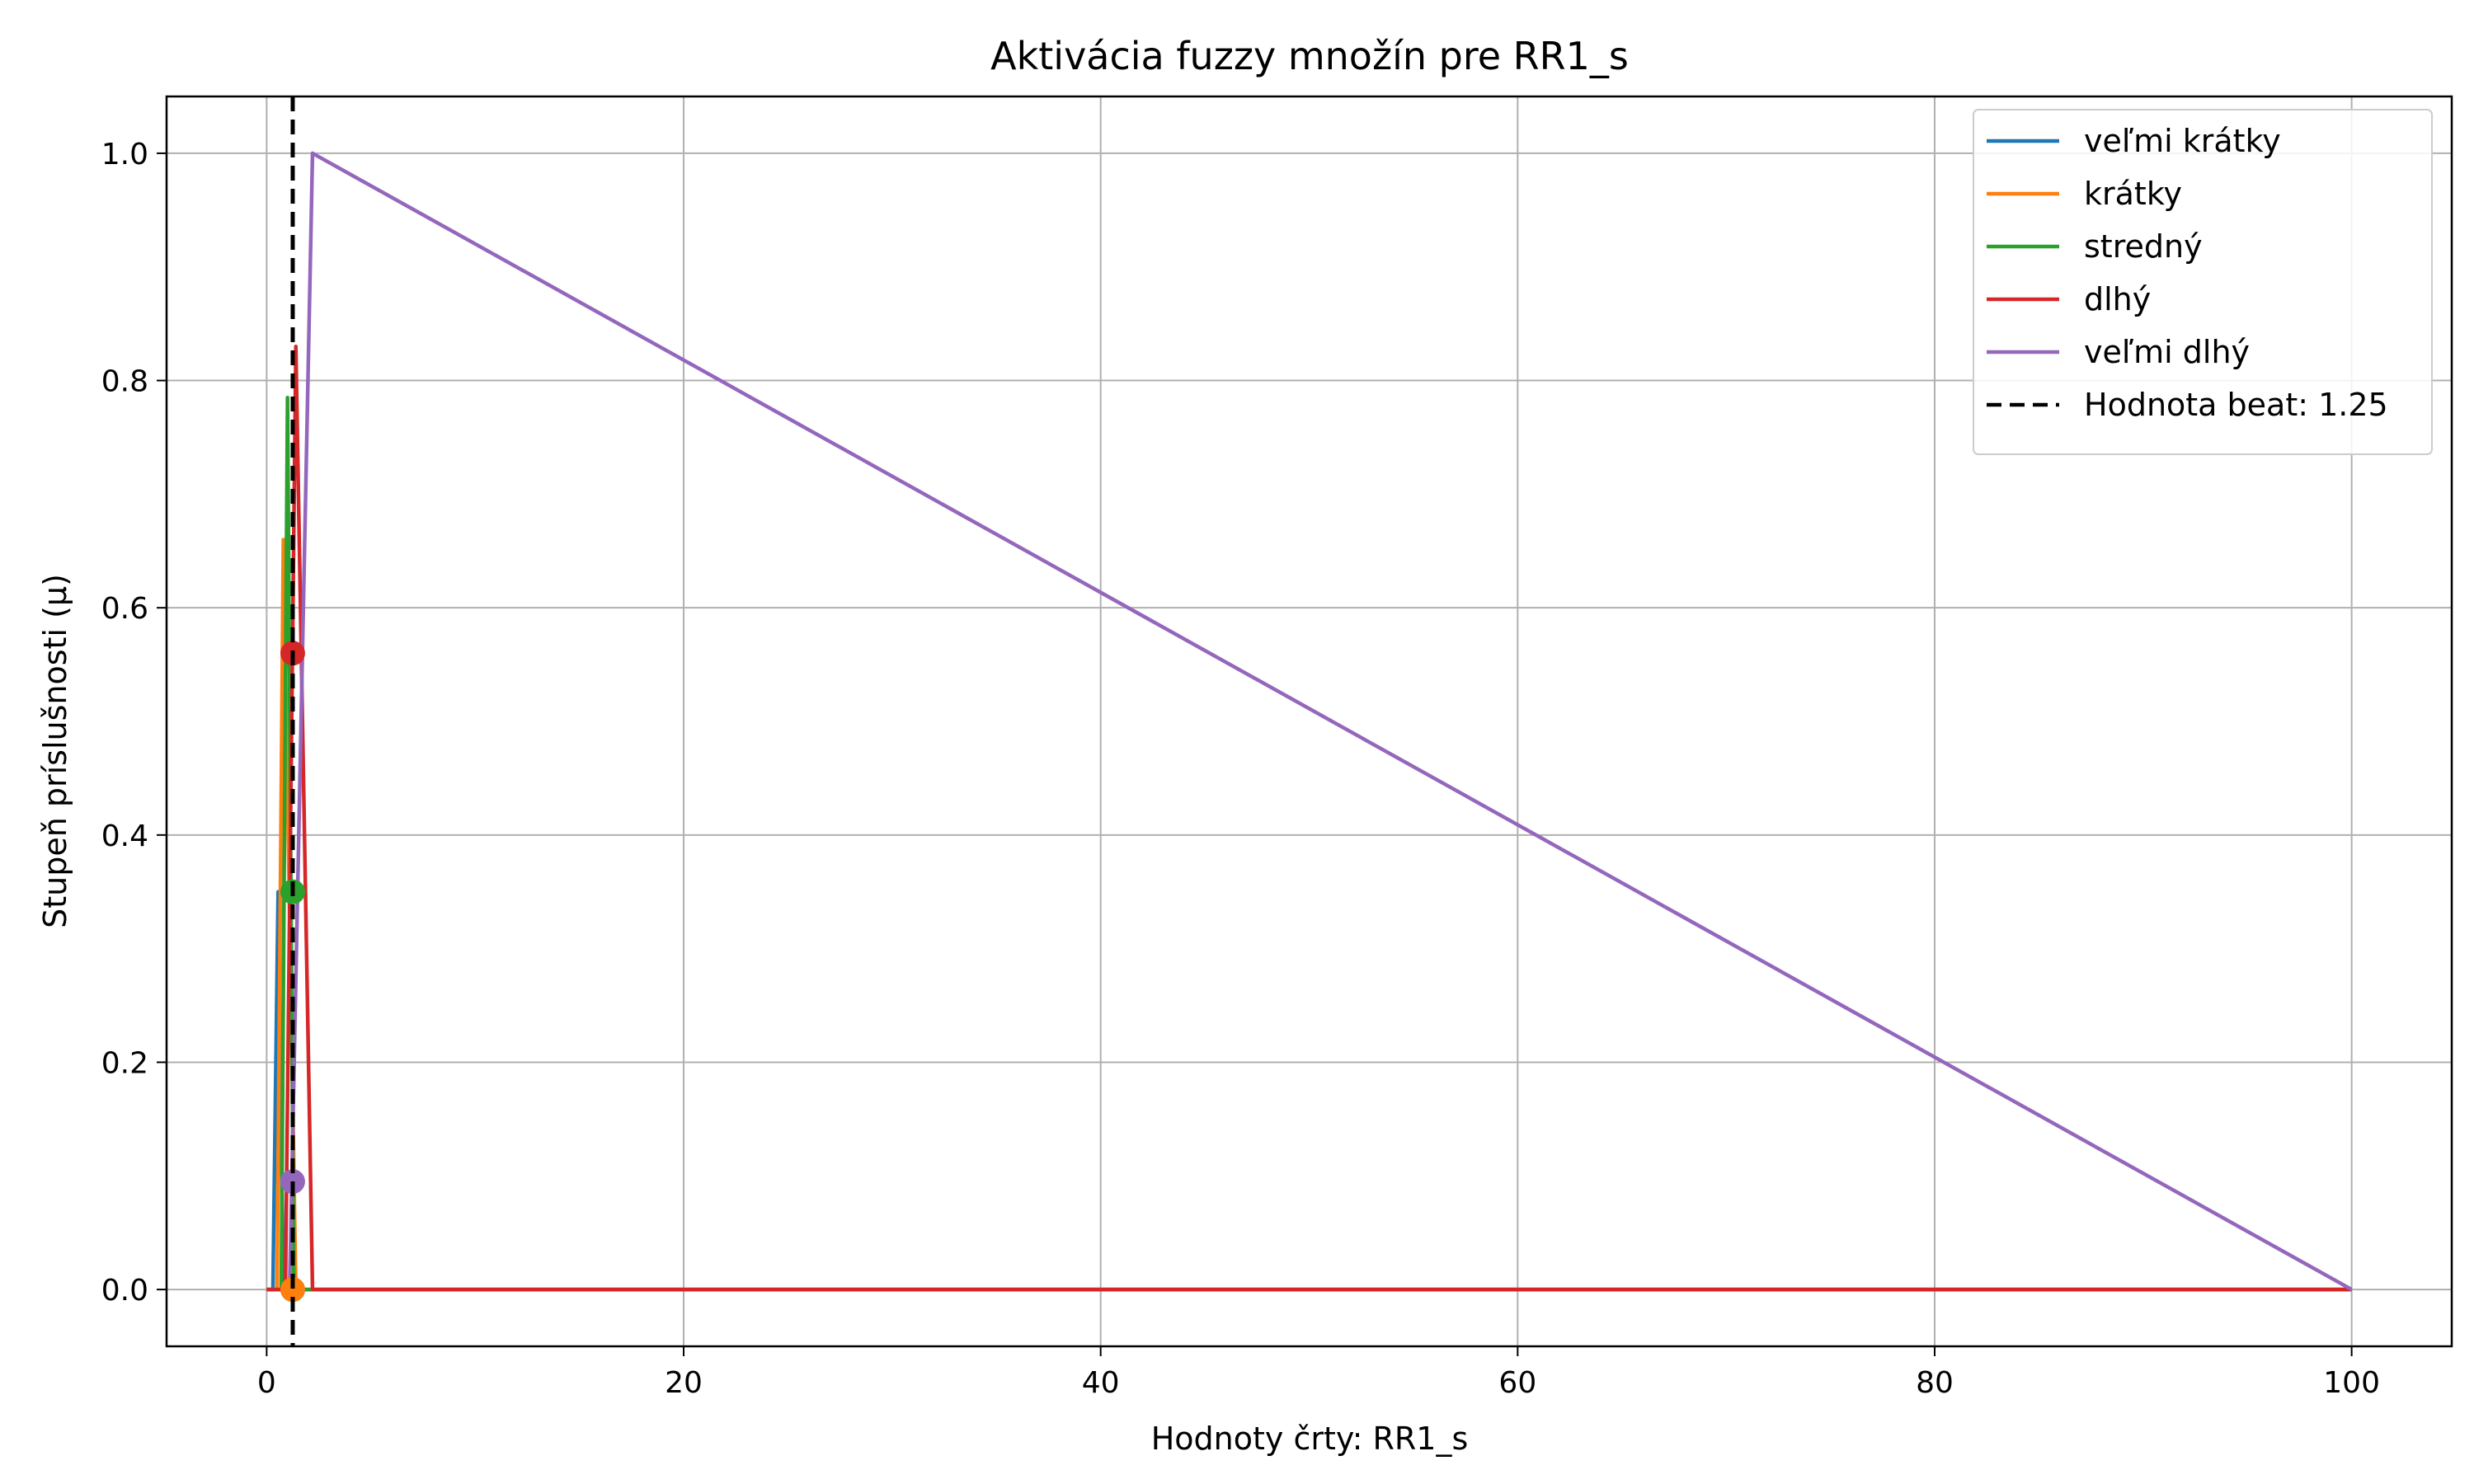 The image size is (2474, 1484). What do you see at coordinates (124, 154) in the screenshot?
I see `y-tick-label: 1.0` at bounding box center [124, 154].